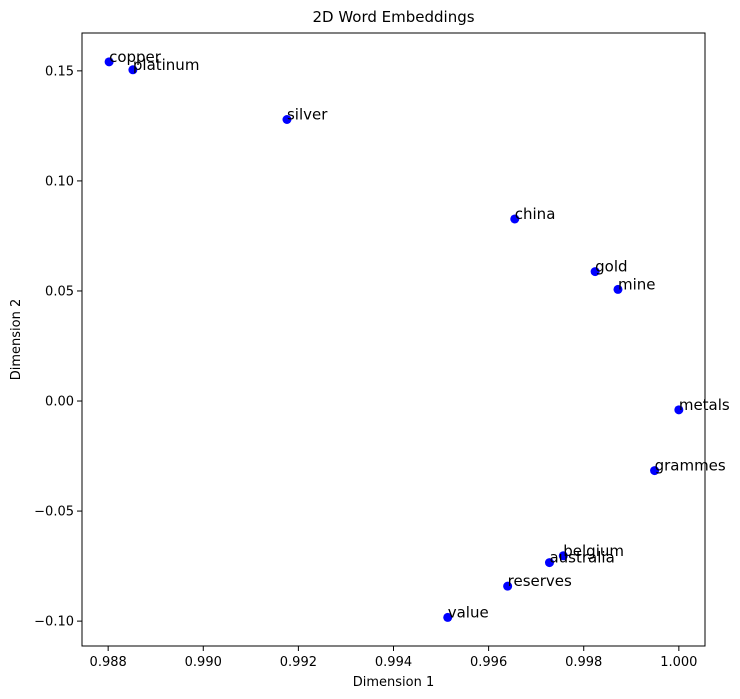 This screenshot has width=740, height=699. I want to click on y-tick-label: 0.05, so click(59, 291).